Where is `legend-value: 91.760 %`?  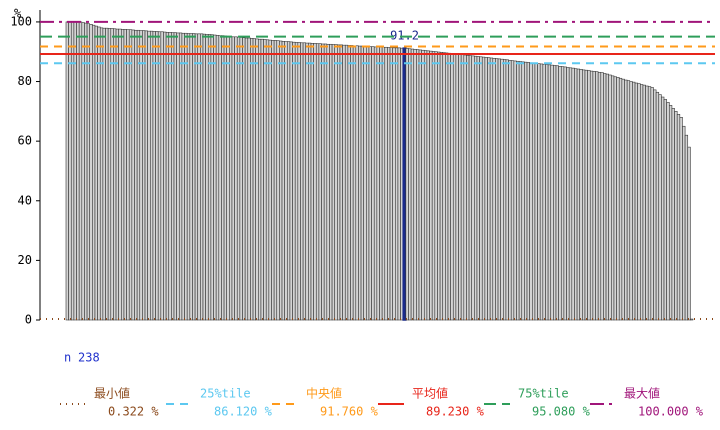 legend-value: 91.760 % is located at coordinates (349, 412).